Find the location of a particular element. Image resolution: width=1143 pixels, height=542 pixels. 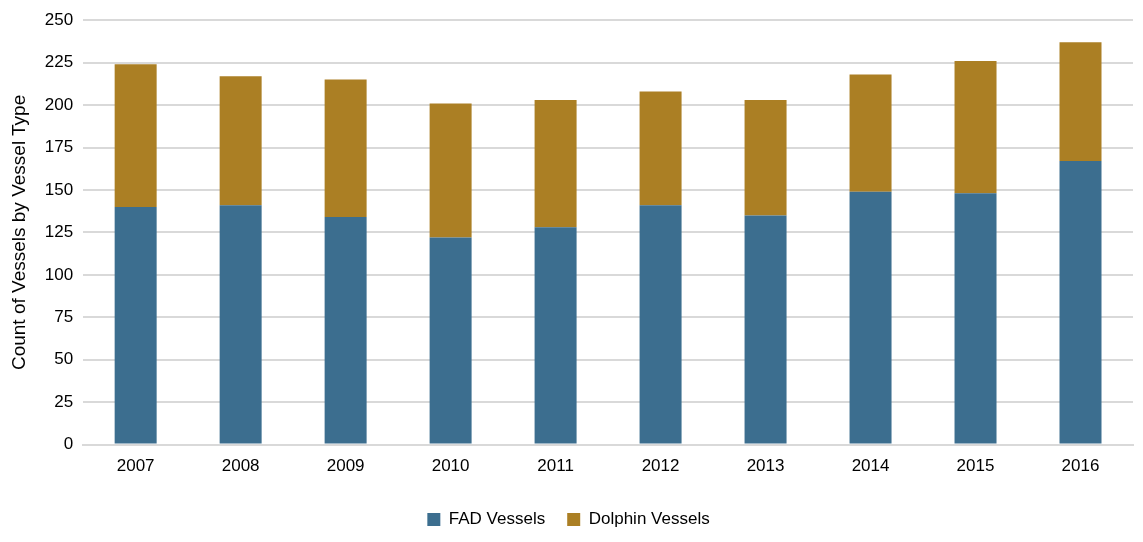

y-tick-label: 225 is located at coordinates (59, 62).